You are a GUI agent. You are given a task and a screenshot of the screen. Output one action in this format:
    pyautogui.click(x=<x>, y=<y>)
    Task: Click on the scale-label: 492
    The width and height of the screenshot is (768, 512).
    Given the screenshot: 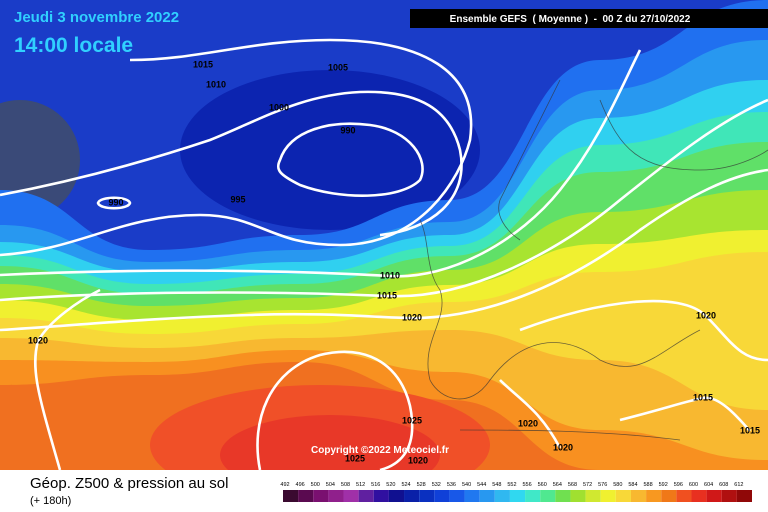 What is the action you would take?
    pyautogui.click(x=284, y=485)
    